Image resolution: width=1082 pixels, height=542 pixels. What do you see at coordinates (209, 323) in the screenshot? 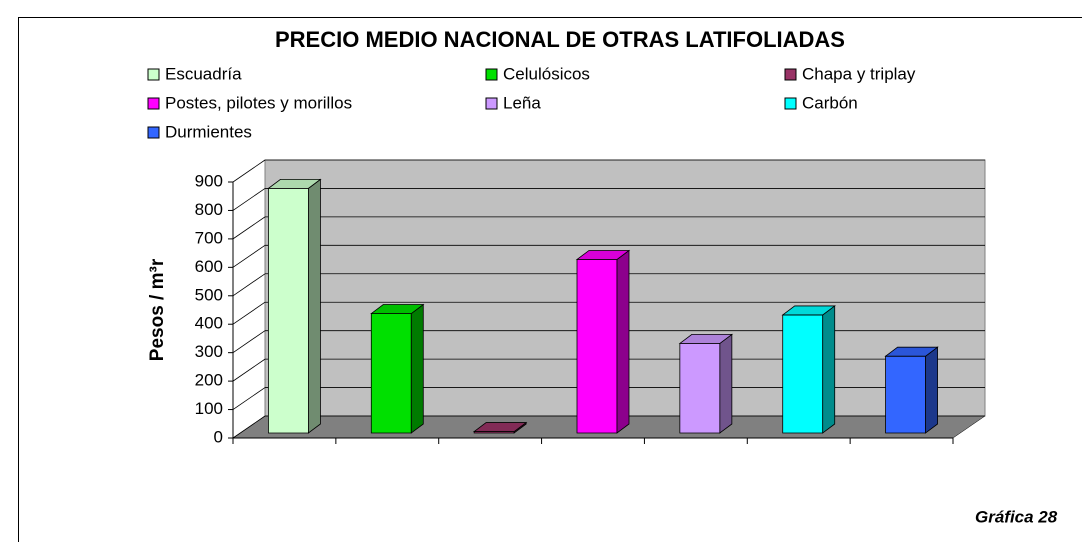
I see `y-tick-label: 400` at bounding box center [209, 323].